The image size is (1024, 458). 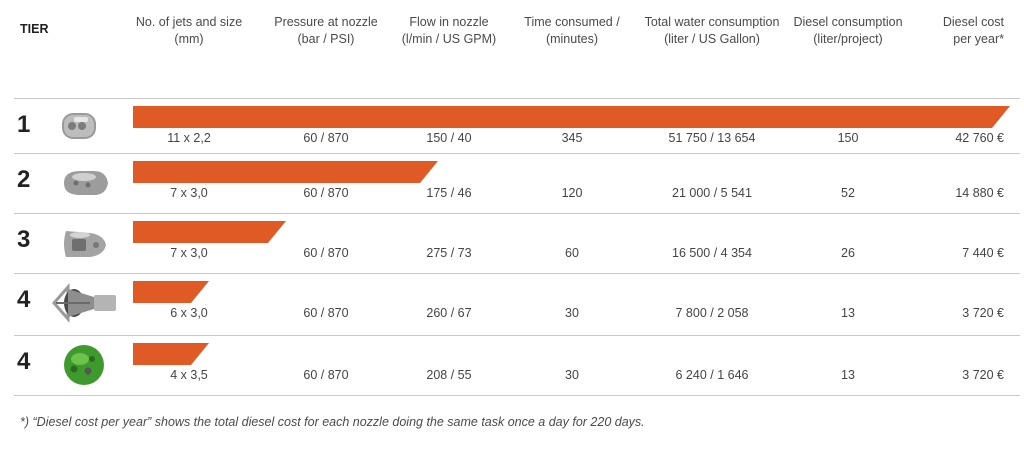 What do you see at coordinates (84, 303) in the screenshot?
I see `caged-nozzle-icon` at bounding box center [84, 303].